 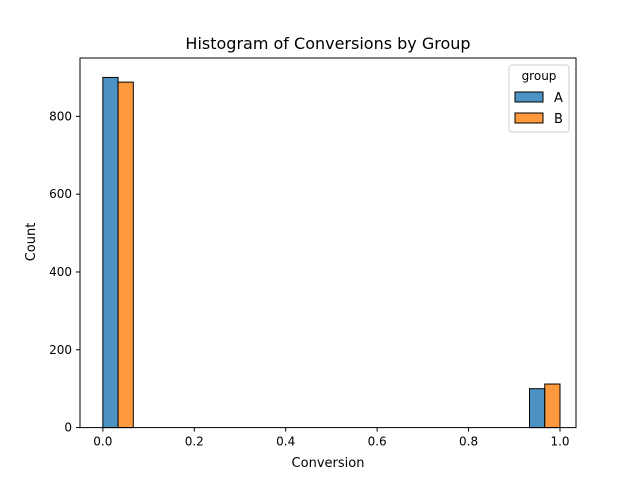 What do you see at coordinates (558, 119) in the screenshot?
I see `legend-label-b: B` at bounding box center [558, 119].